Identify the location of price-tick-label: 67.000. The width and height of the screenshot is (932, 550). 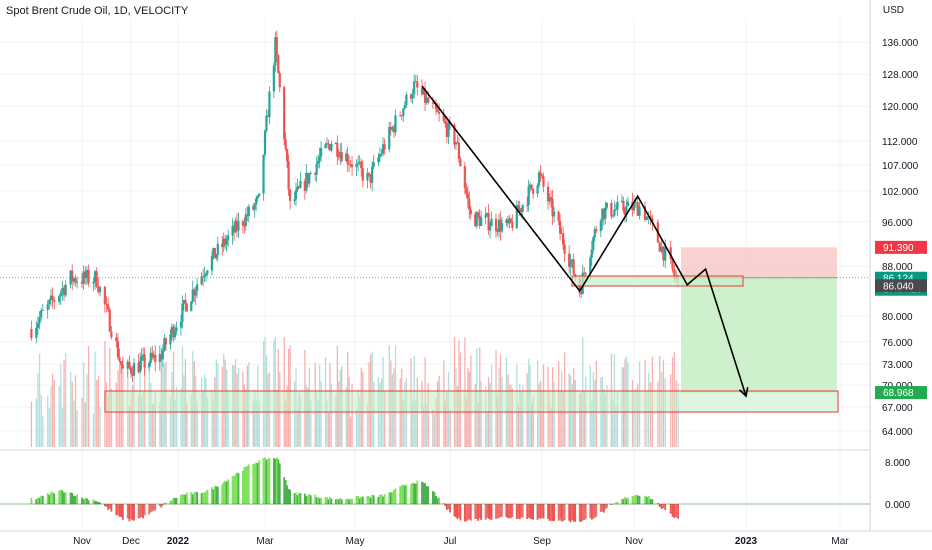
(897, 408).